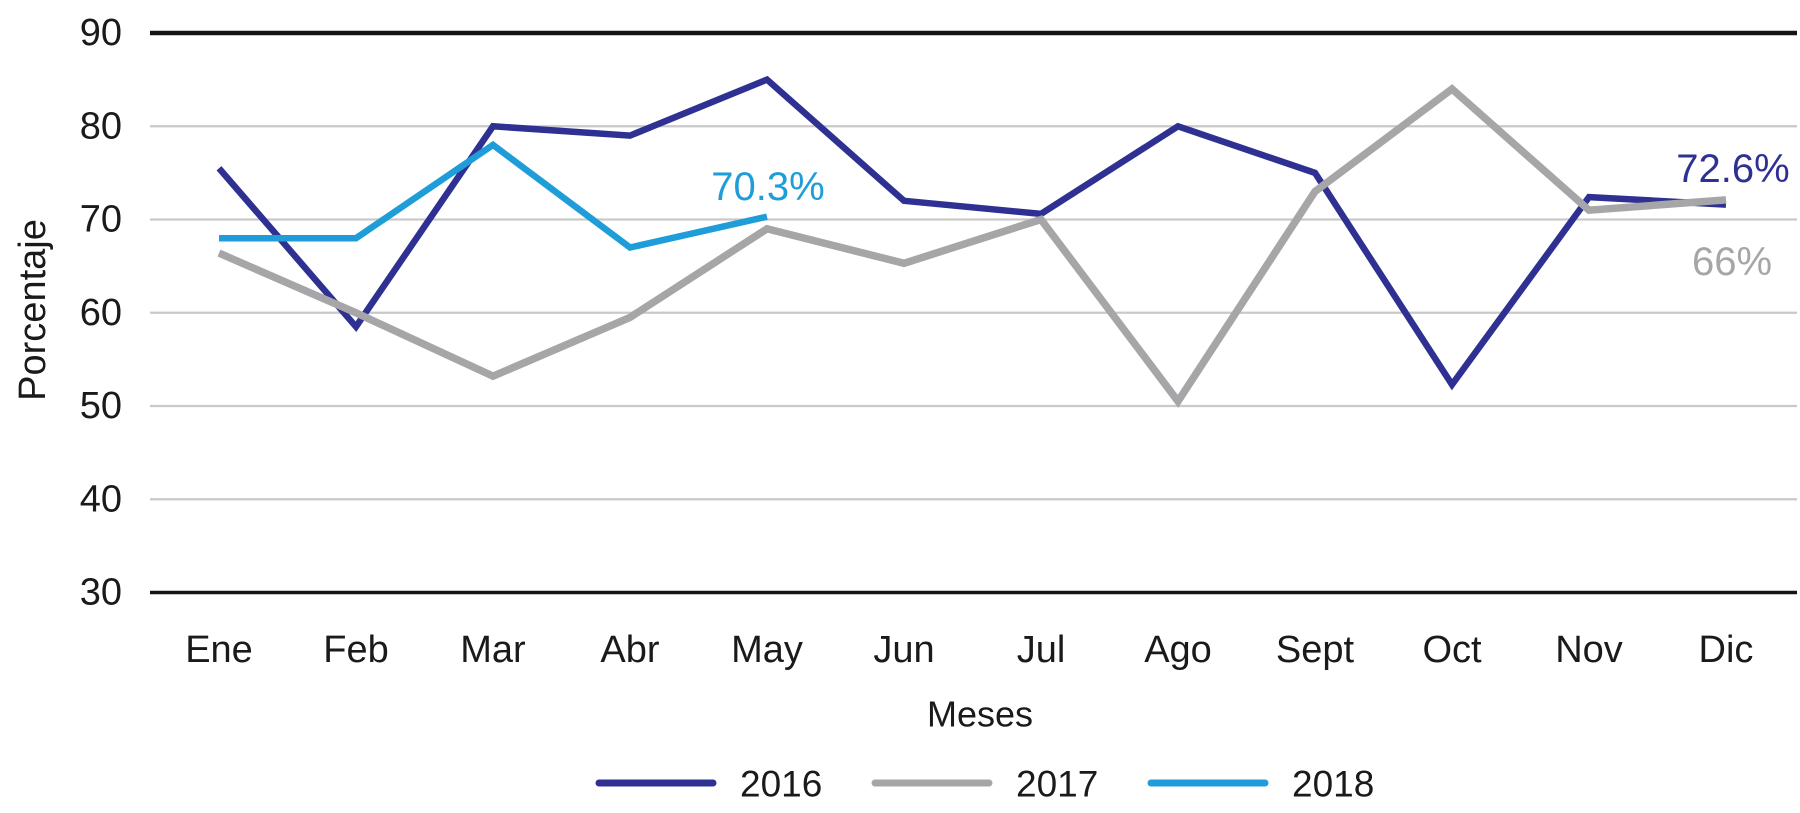 This screenshot has height=813, width=1800. What do you see at coordinates (101, 313) in the screenshot?
I see `y-tick-label: 60` at bounding box center [101, 313].